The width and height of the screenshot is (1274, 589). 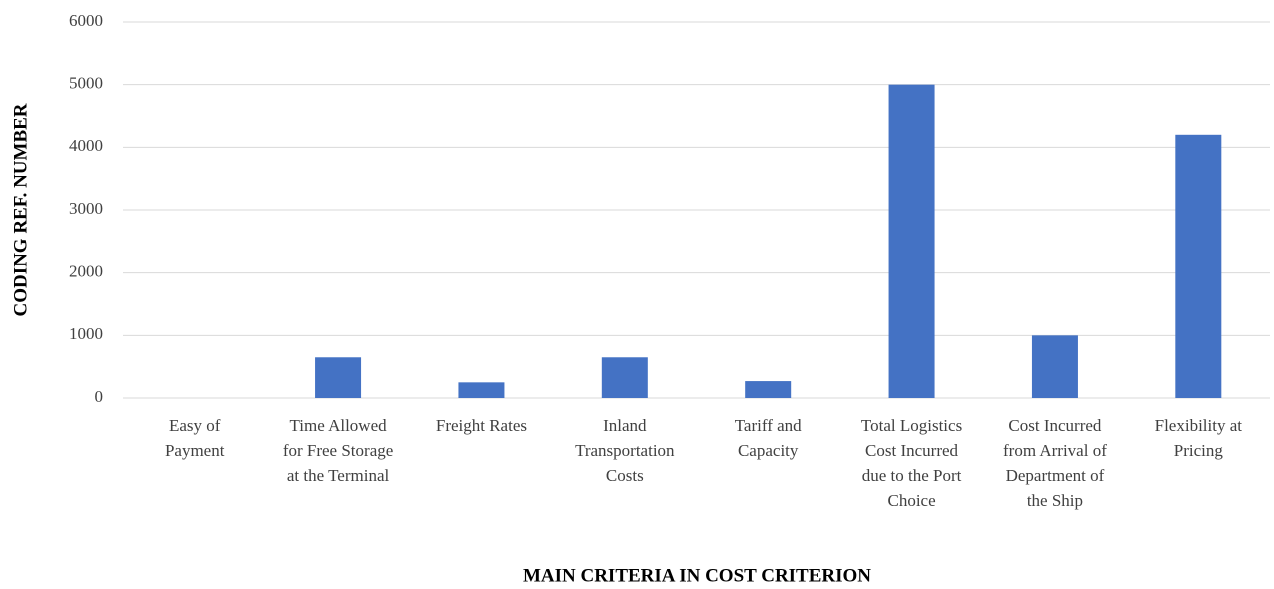 I want to click on y-tick-label: 6000, so click(x=86, y=20).